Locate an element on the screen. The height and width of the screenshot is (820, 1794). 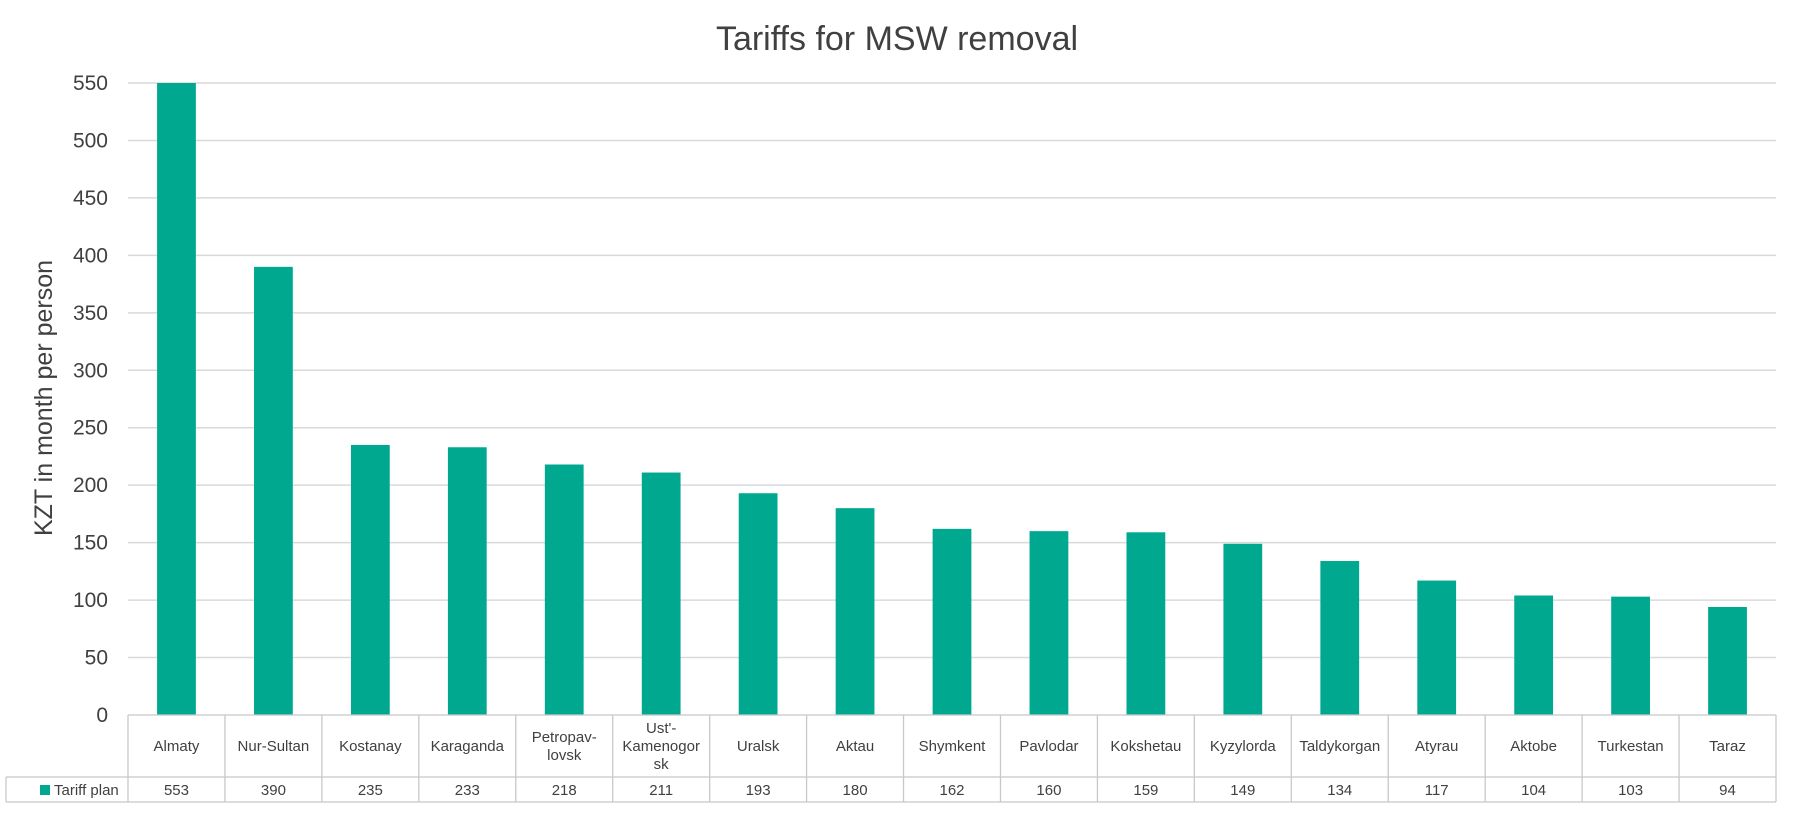
table-value: 149 is located at coordinates (1242, 790).